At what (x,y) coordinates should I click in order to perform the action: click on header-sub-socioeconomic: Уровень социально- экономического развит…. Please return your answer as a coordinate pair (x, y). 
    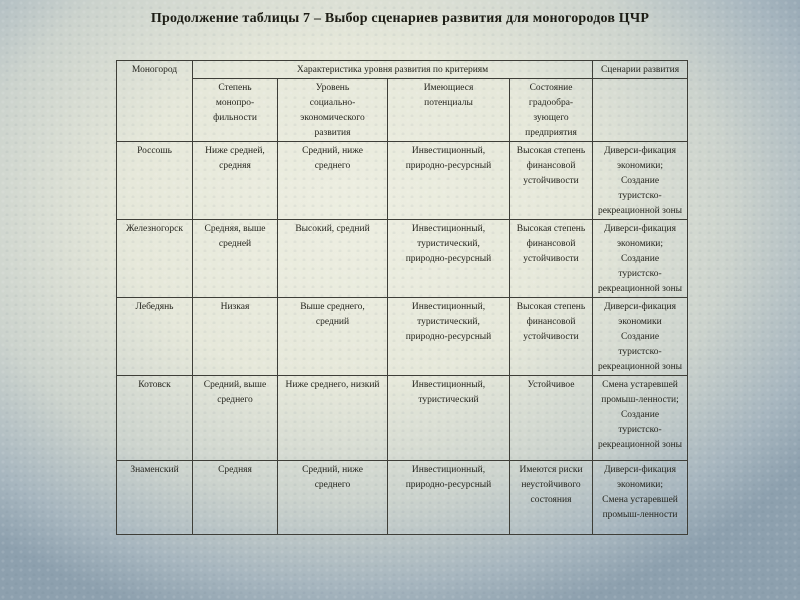
    Looking at the image, I should click on (332, 110).